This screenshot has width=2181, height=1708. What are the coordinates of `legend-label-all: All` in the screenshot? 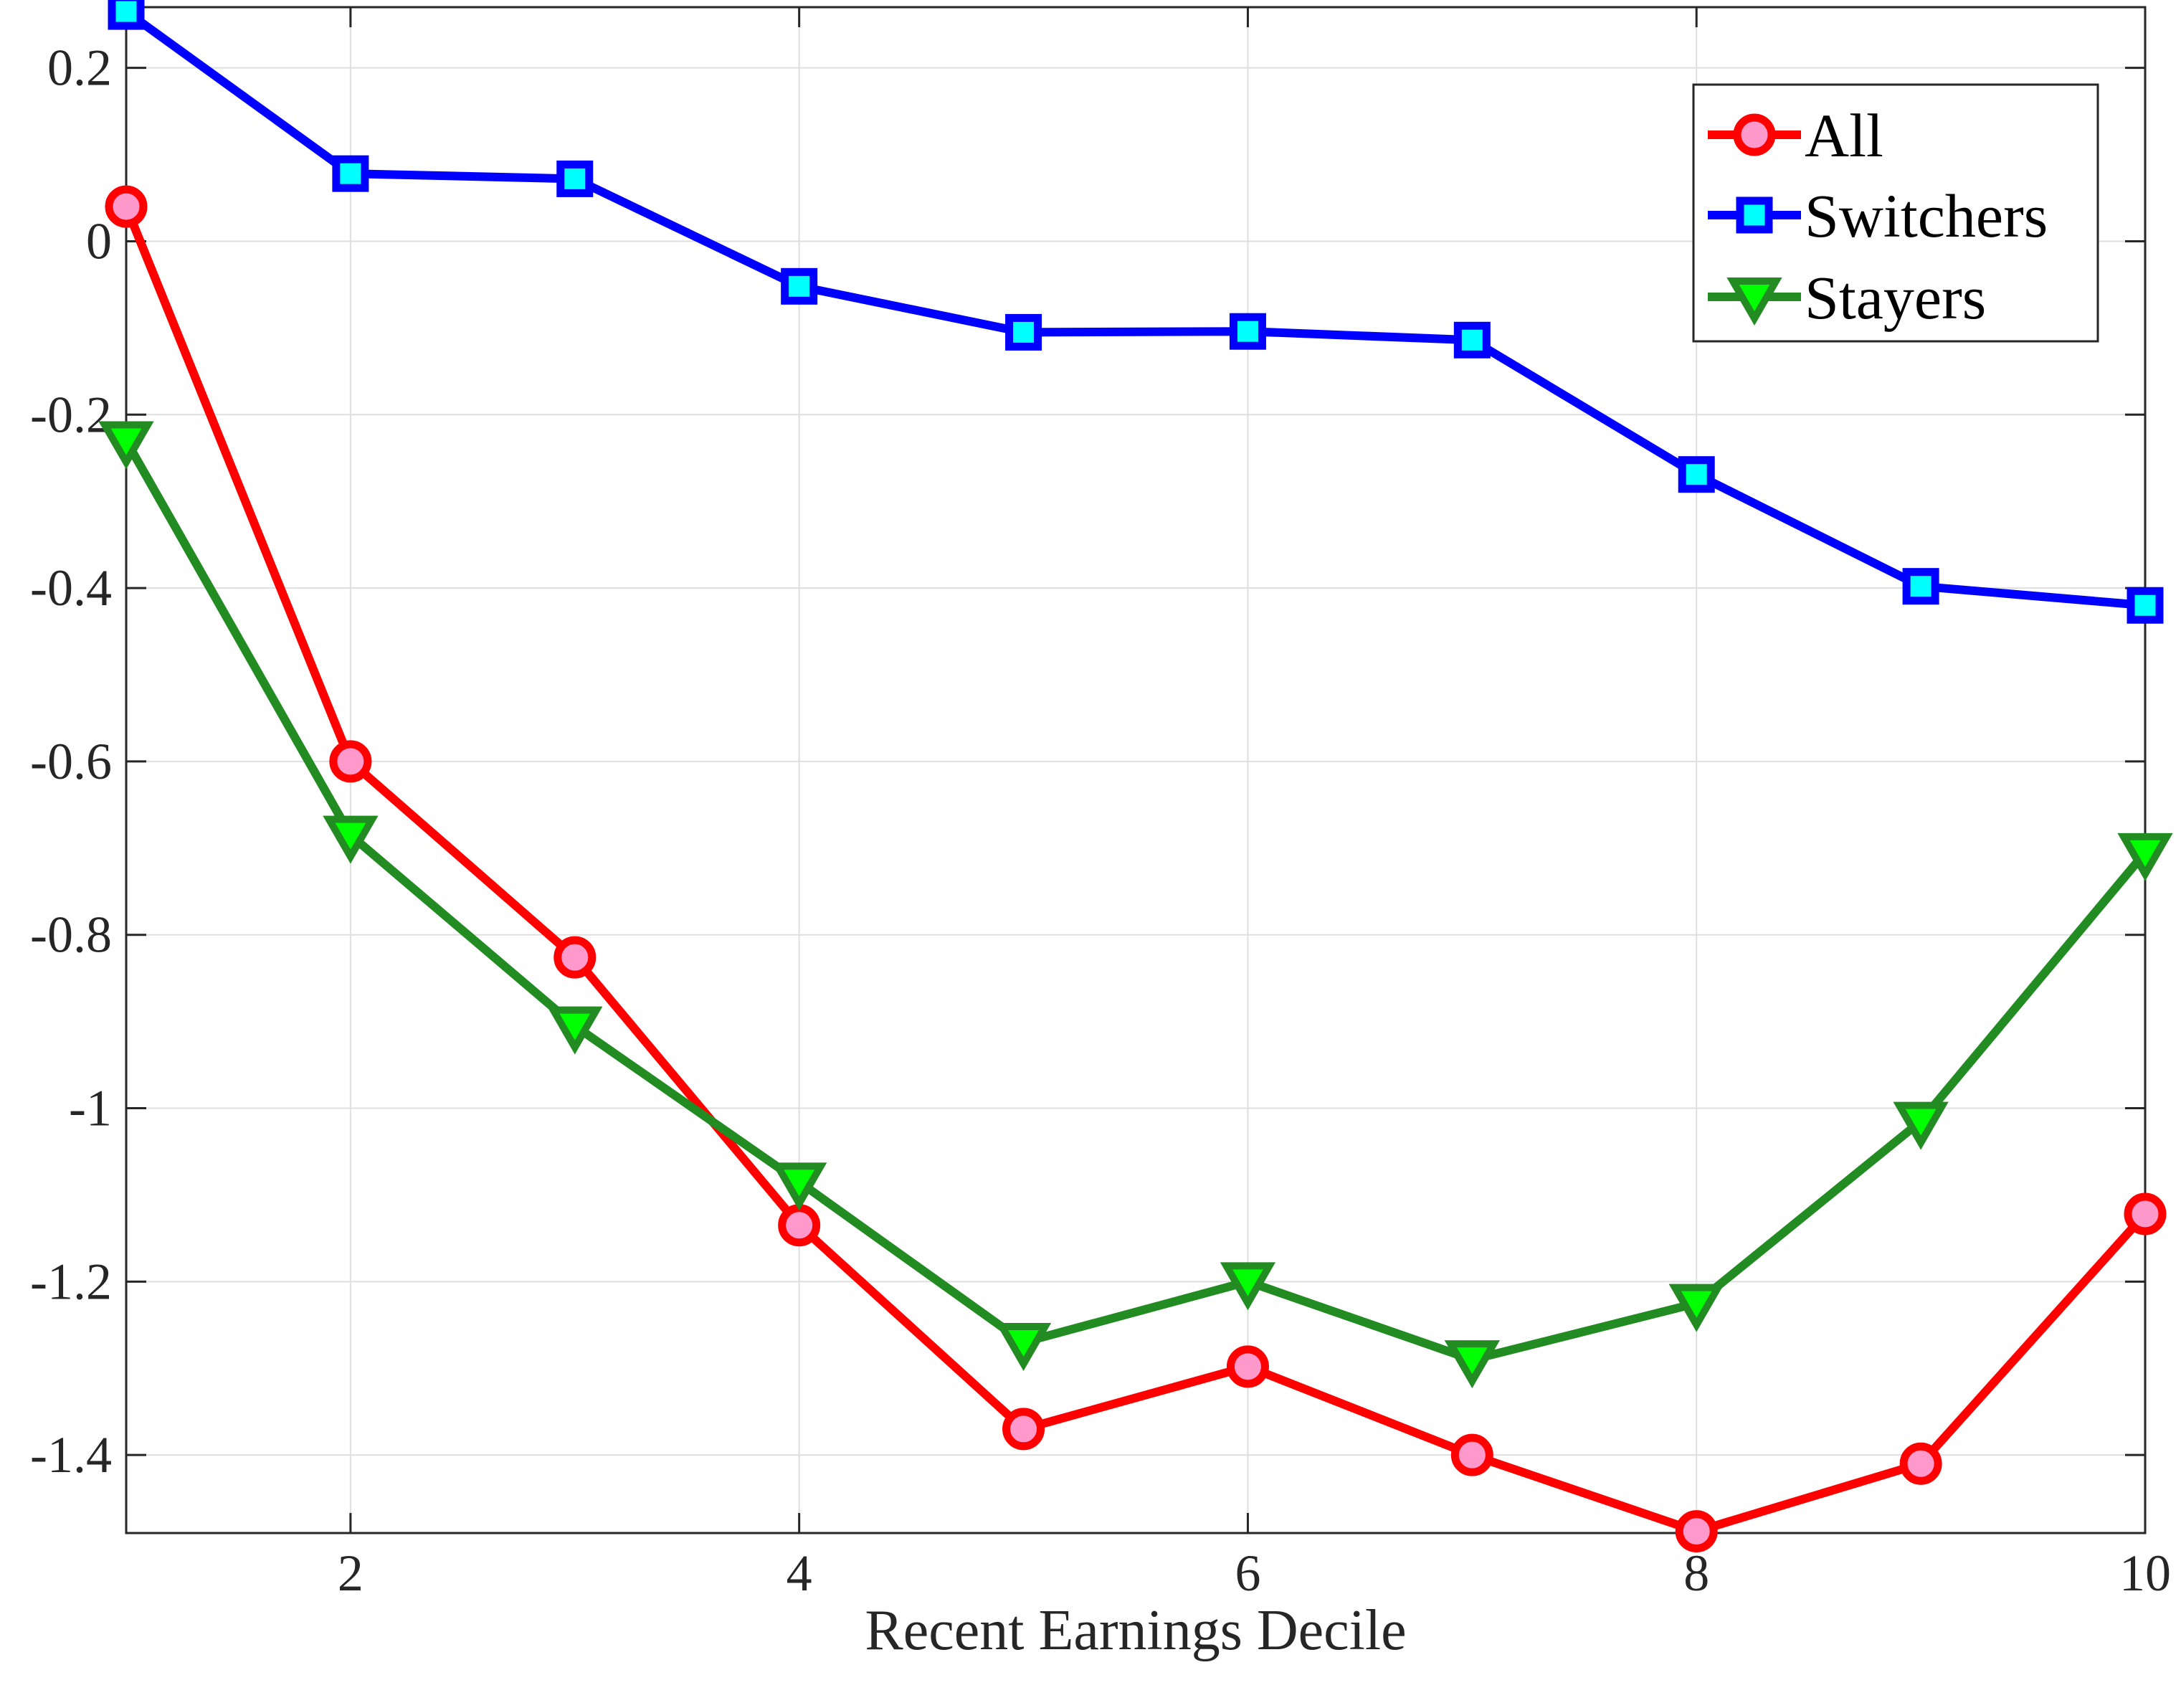 It's located at (1844, 136).